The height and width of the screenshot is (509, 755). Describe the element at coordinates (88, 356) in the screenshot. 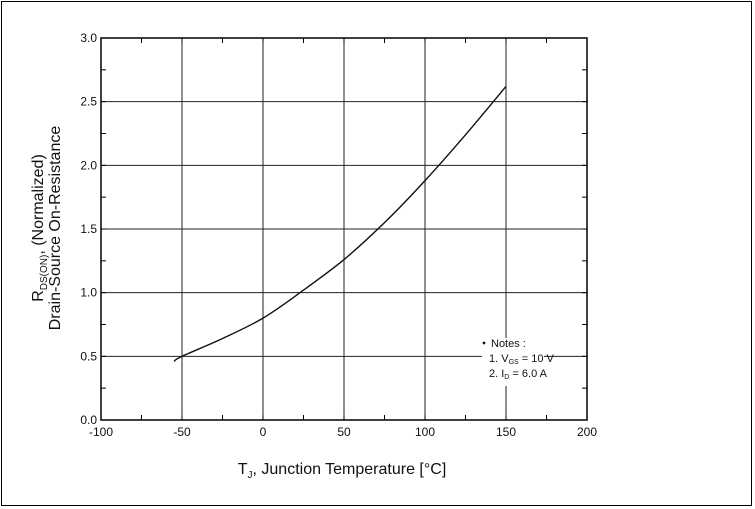

I see `y-tick-label: 0.5` at that location.